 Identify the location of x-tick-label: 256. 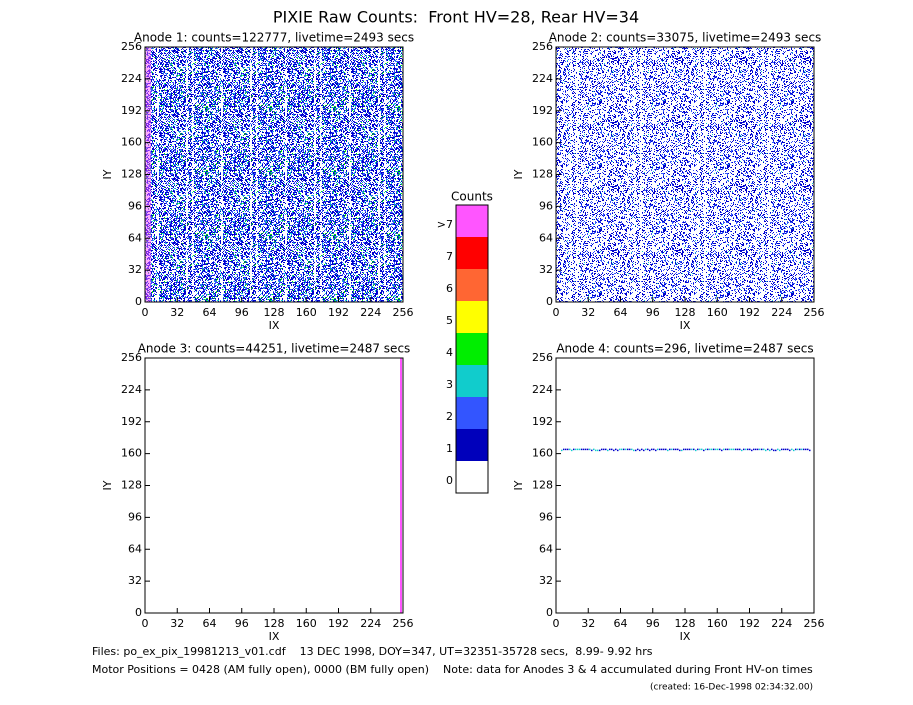
(403, 623).